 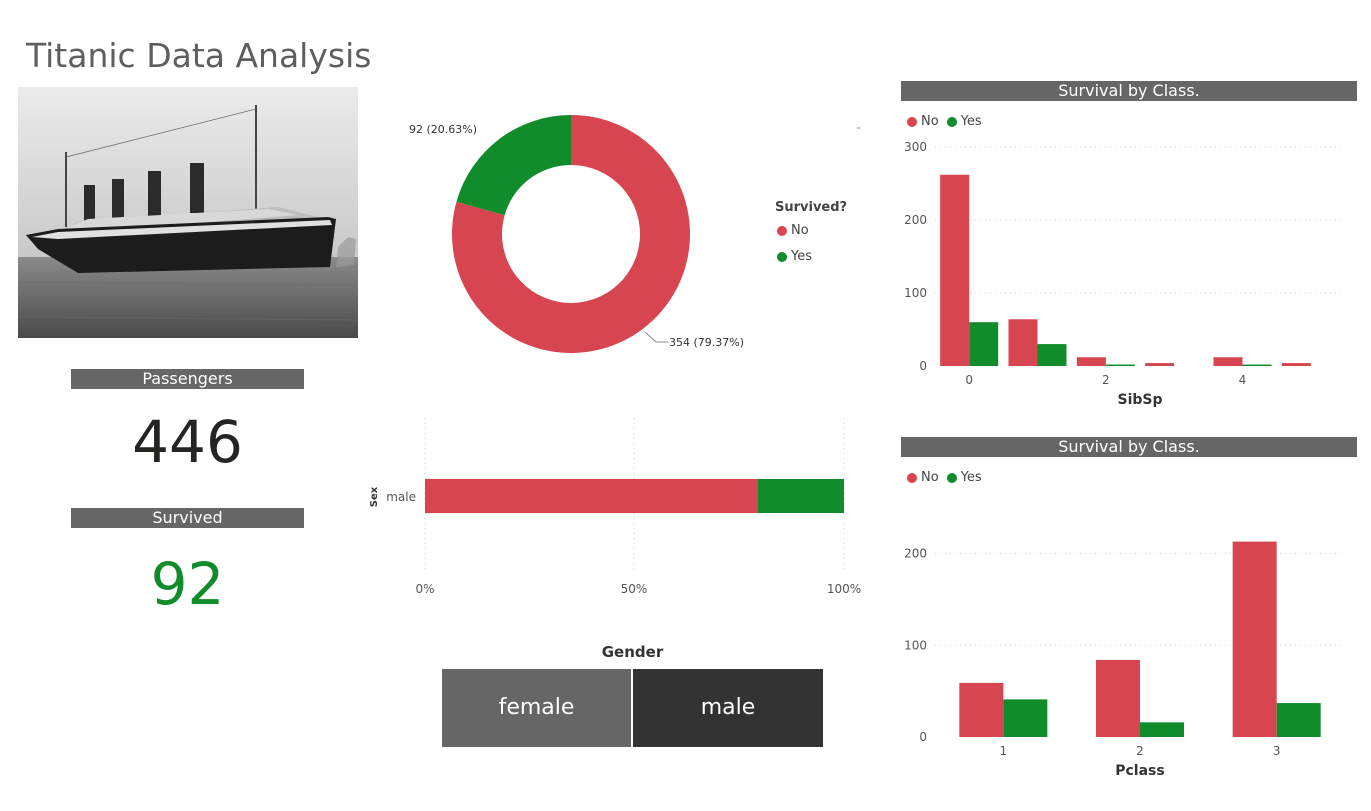 I want to click on x-tick-label: 0, so click(x=969, y=380).